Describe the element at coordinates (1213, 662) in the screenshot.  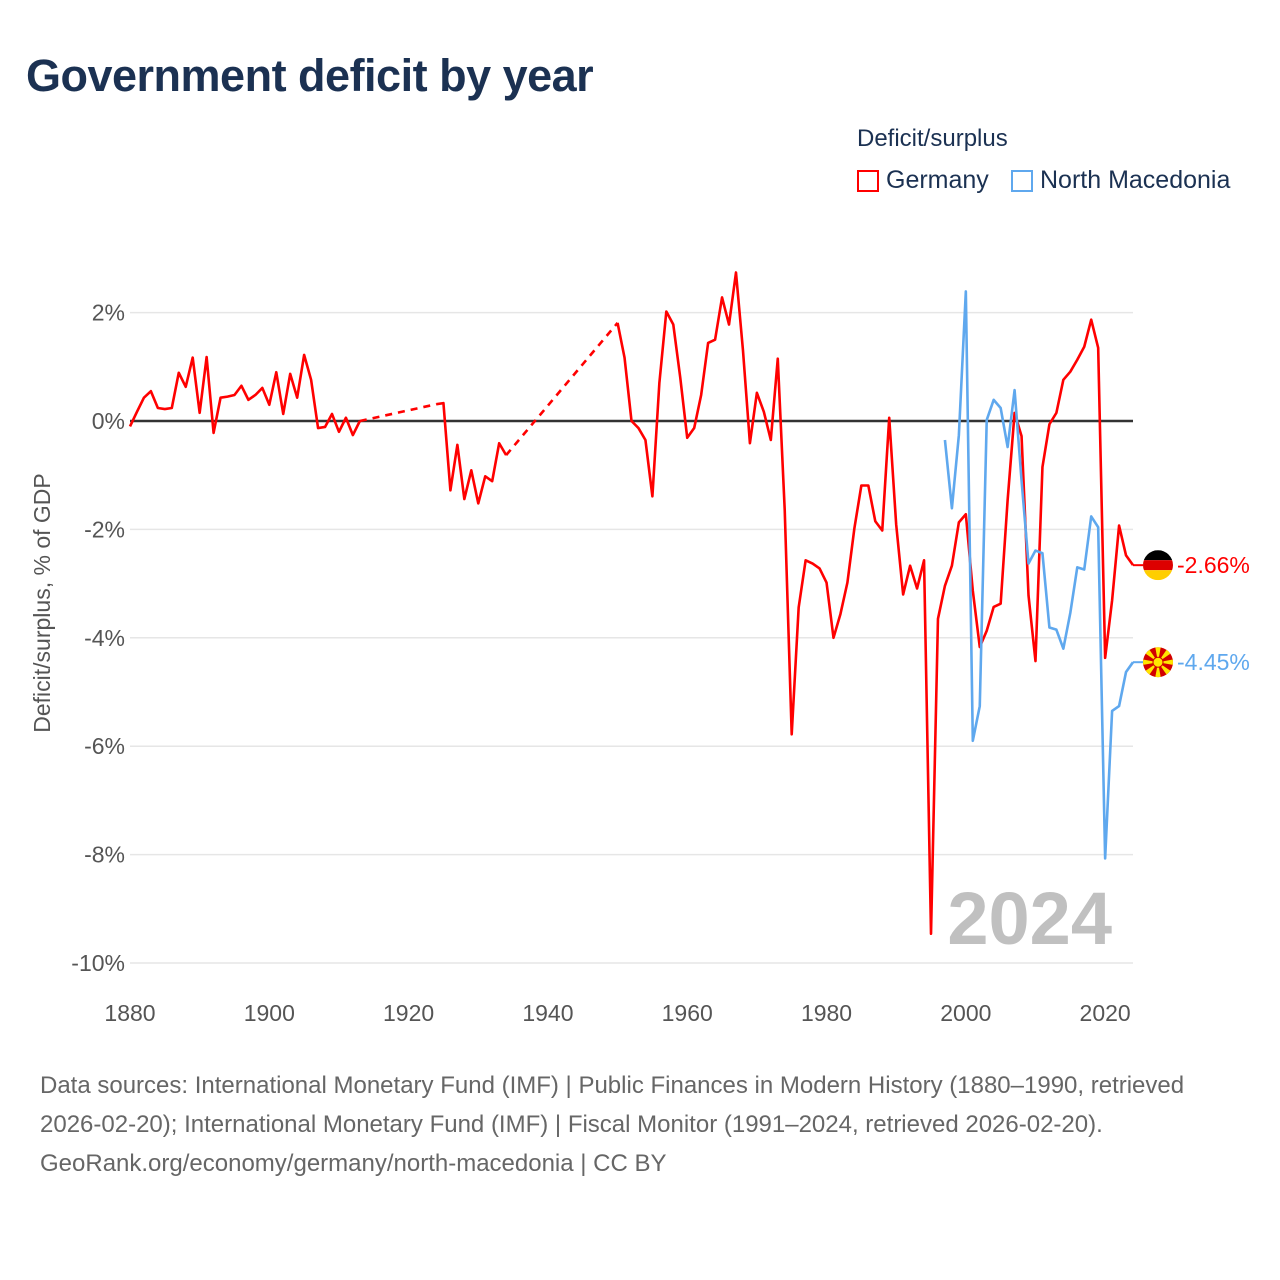
I see `end-label-north-macedonia: -4.45%` at that location.